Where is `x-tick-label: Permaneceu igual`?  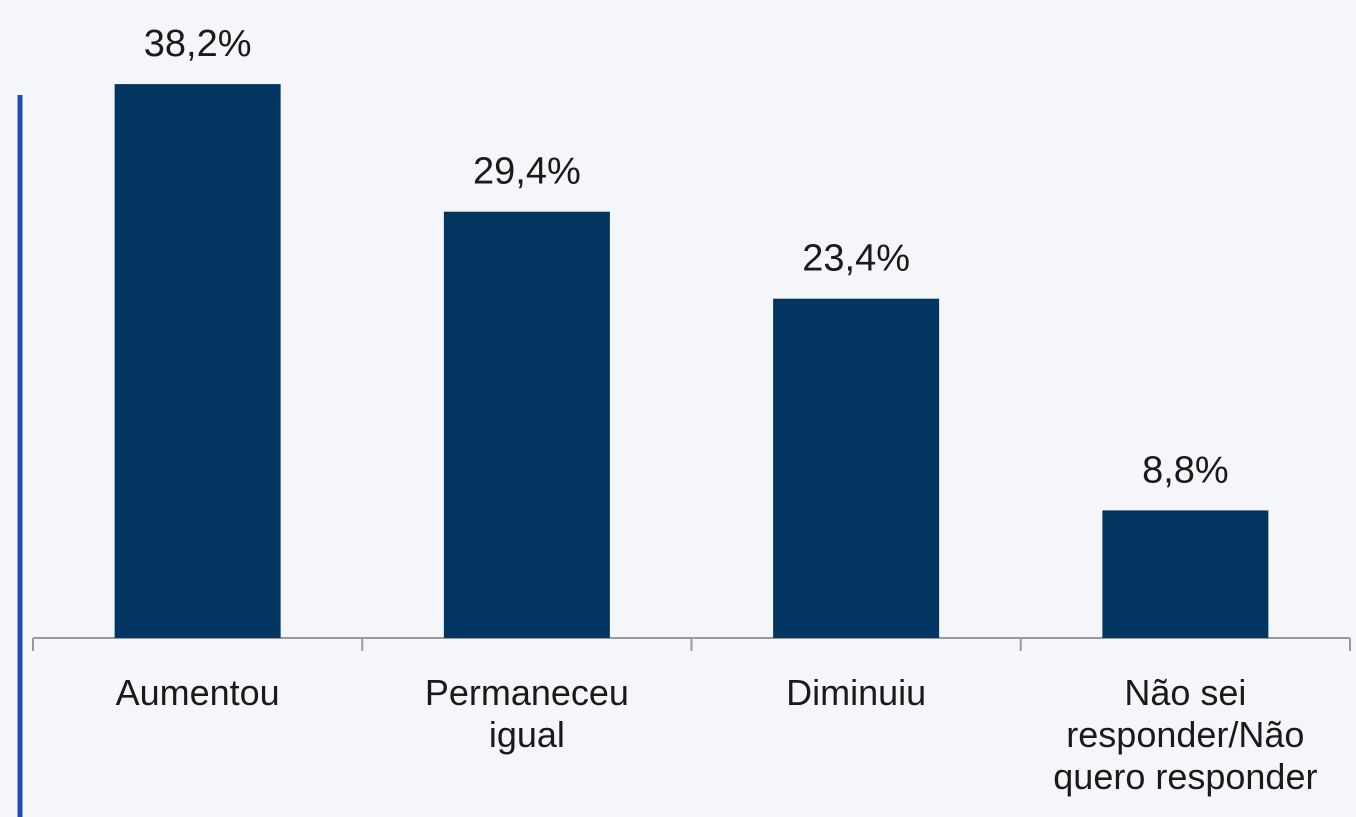 x-tick-label: Permaneceu igual is located at coordinates (526, 713).